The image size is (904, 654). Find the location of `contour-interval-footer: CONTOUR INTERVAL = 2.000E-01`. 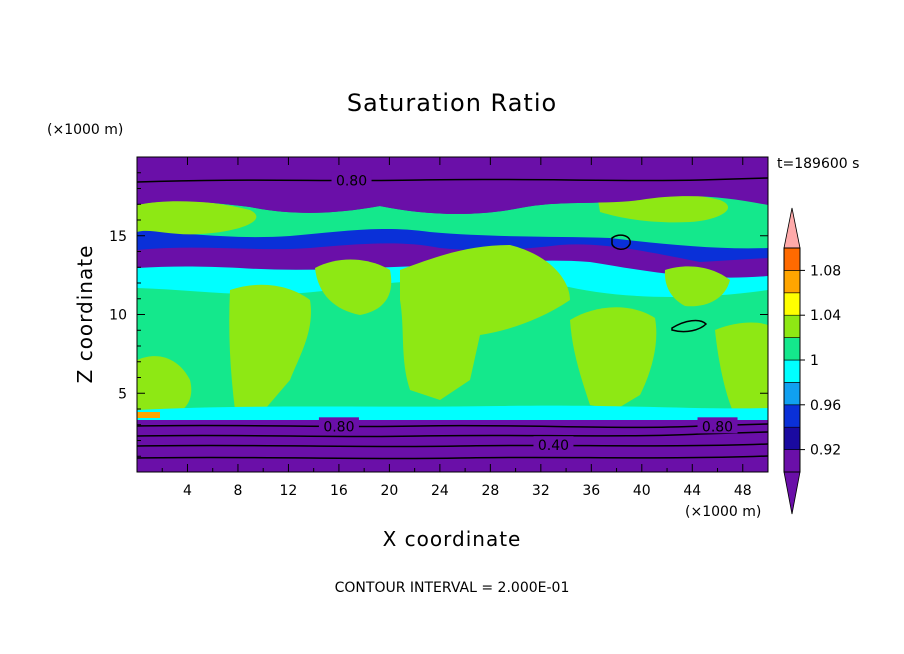

contour-interval-footer: CONTOUR INTERVAL = 2.000E-01 is located at coordinates (452, 588).